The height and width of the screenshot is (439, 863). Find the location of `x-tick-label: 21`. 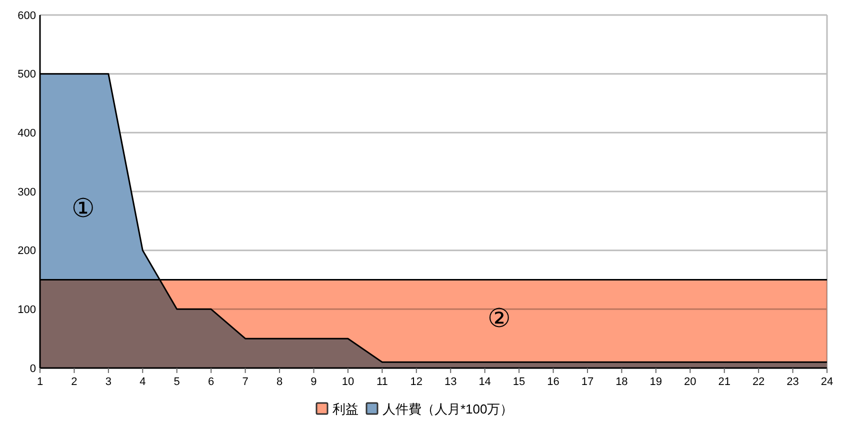

x-tick-label: 21 is located at coordinates (724, 382).